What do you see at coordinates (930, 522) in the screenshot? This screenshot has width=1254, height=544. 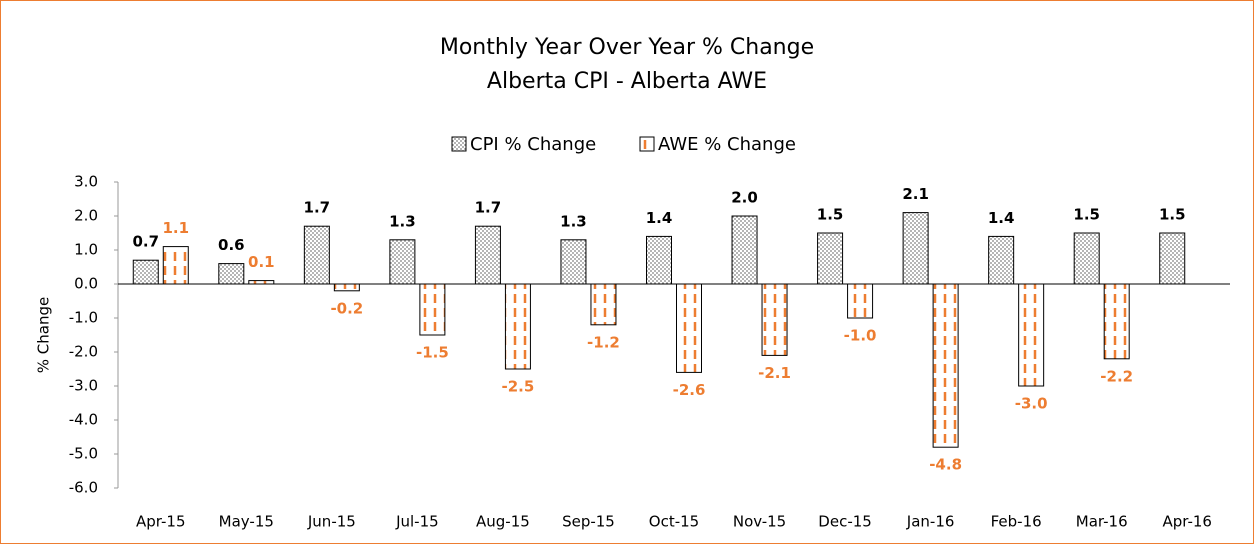 I see `x-tick-label: Jan-16` at bounding box center [930, 522].